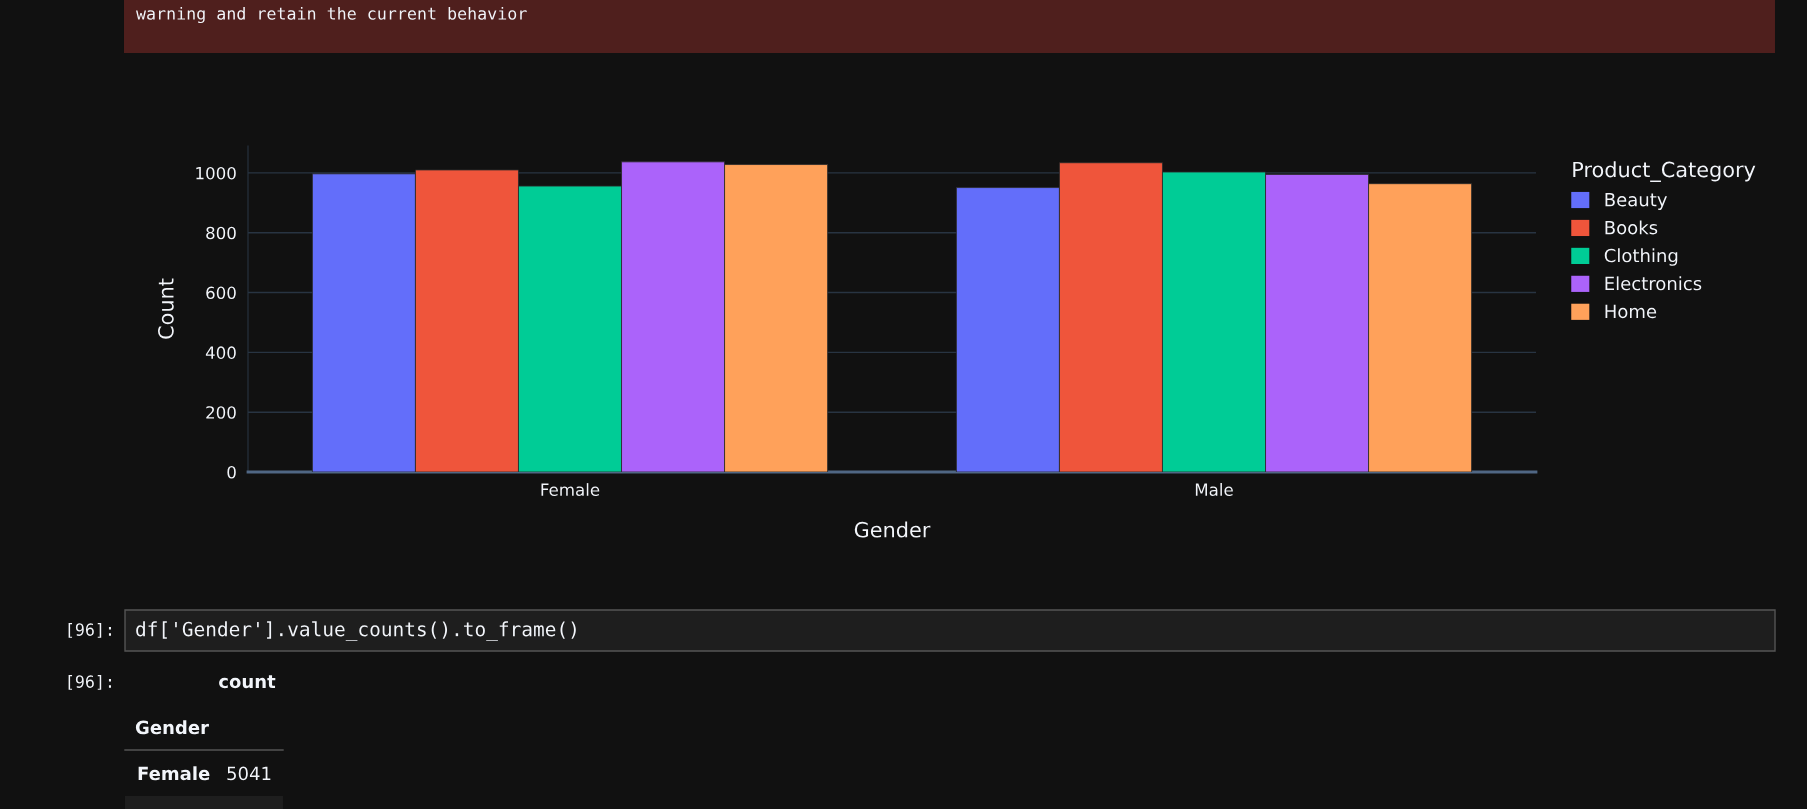  What do you see at coordinates (1214, 490) in the screenshot?
I see `x-tick-label: Male` at bounding box center [1214, 490].